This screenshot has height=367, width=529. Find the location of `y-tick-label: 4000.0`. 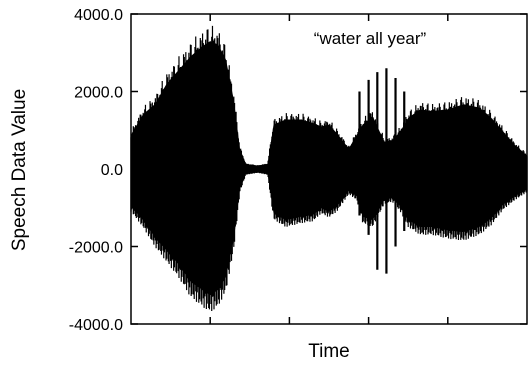

y-tick-label: 4000.0 is located at coordinates (98, 15).